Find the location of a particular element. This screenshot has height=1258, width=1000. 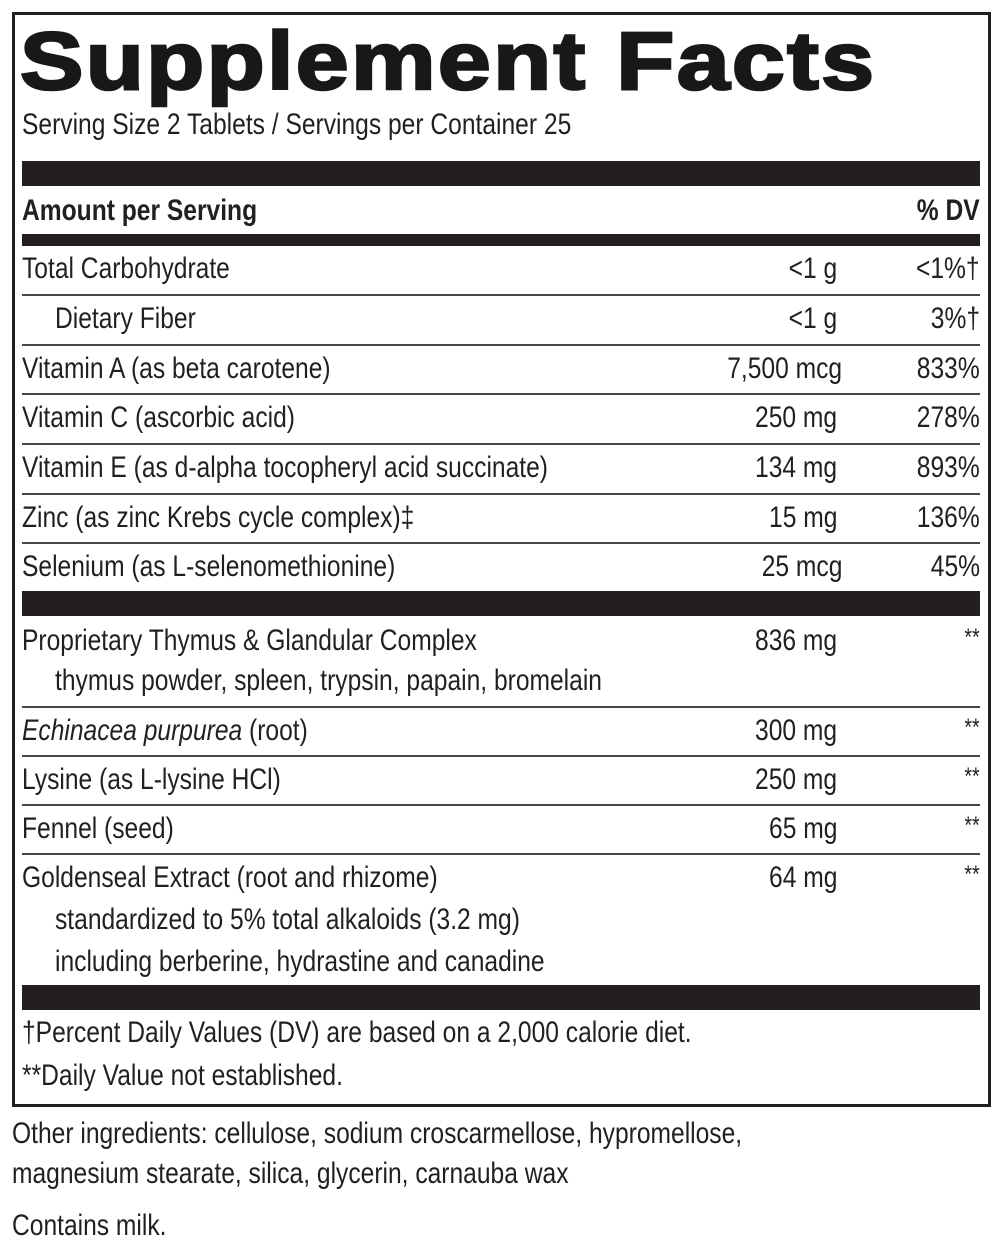

nutrient-dv: 3%† is located at coordinates (955, 318).